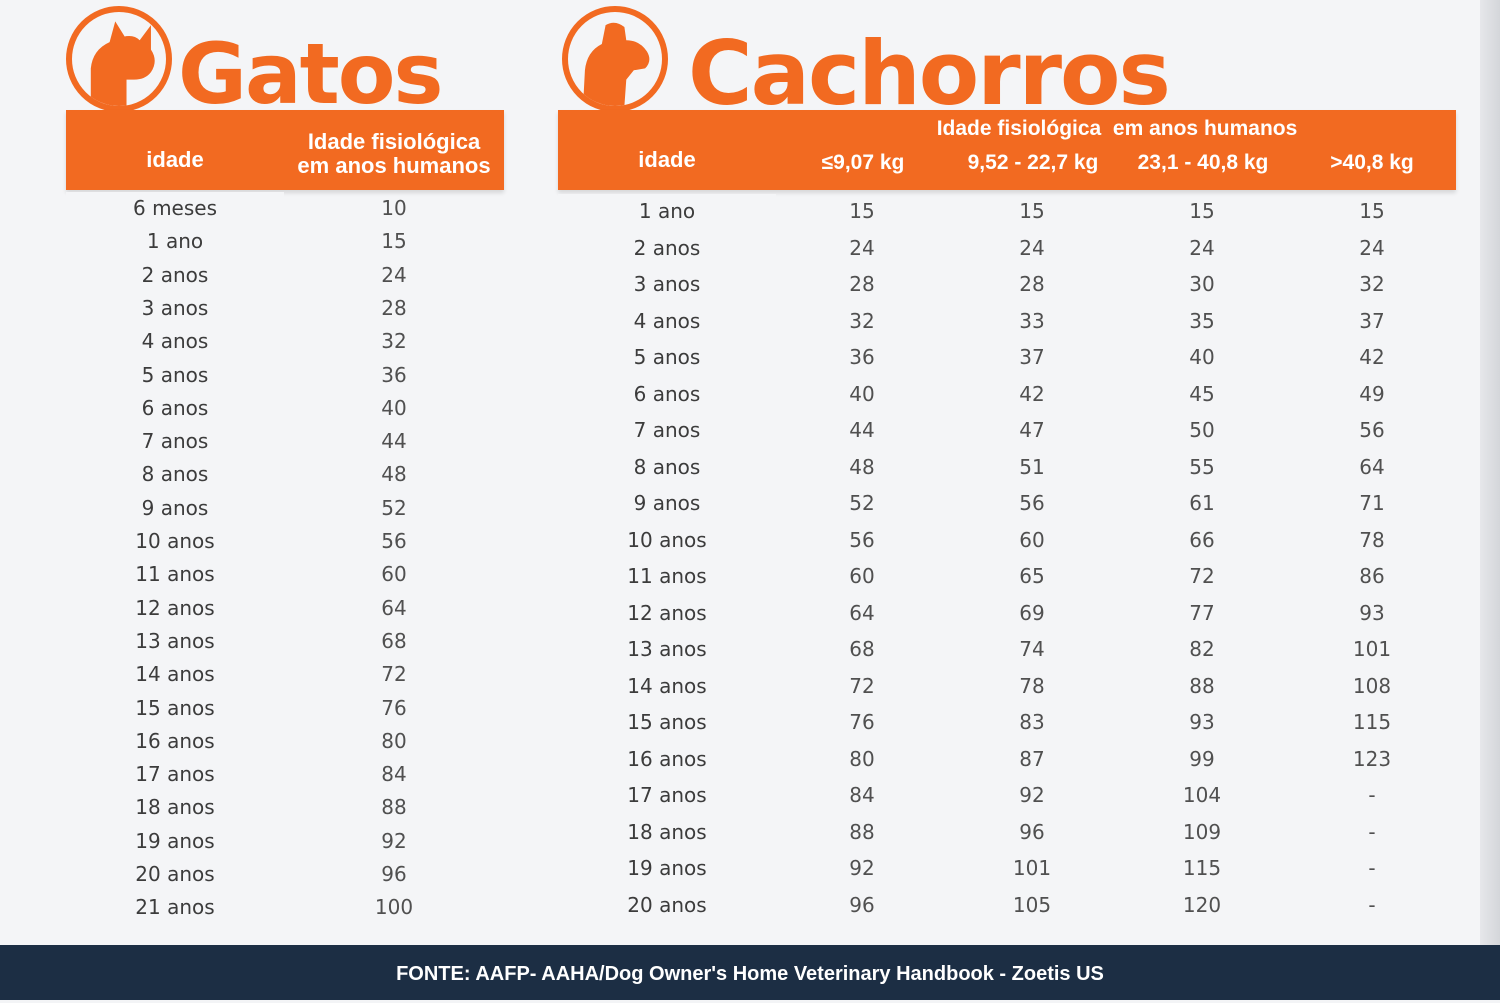 Image resolution: width=1500 pixels, height=1003 pixels. Describe the element at coordinates (1007, 722) in the screenshot. I see `table-row: 15 anos 76 83 93 115` at that location.